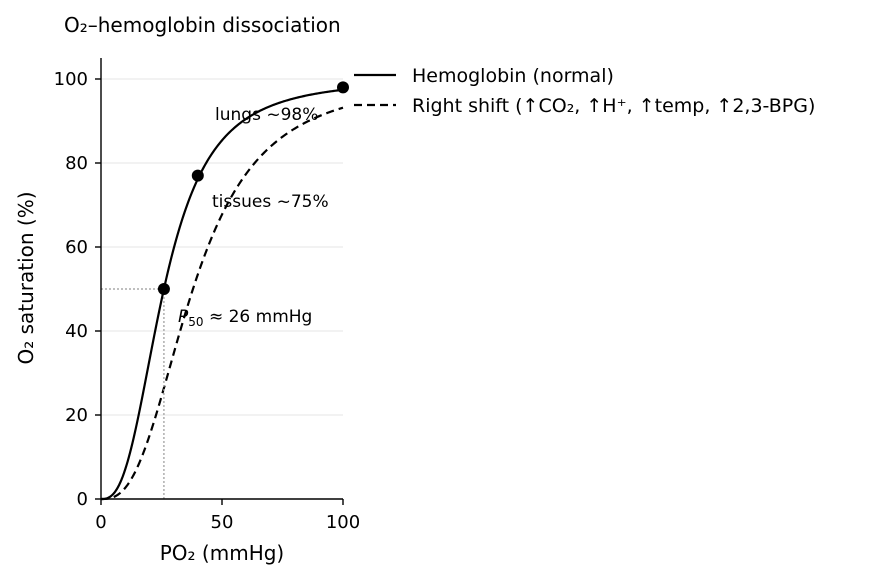 Image resolution: width=877 pixels, height=580 pixels. What do you see at coordinates (270, 202) in the screenshot?
I see `annotation-tissues: tissues ~75%` at bounding box center [270, 202].